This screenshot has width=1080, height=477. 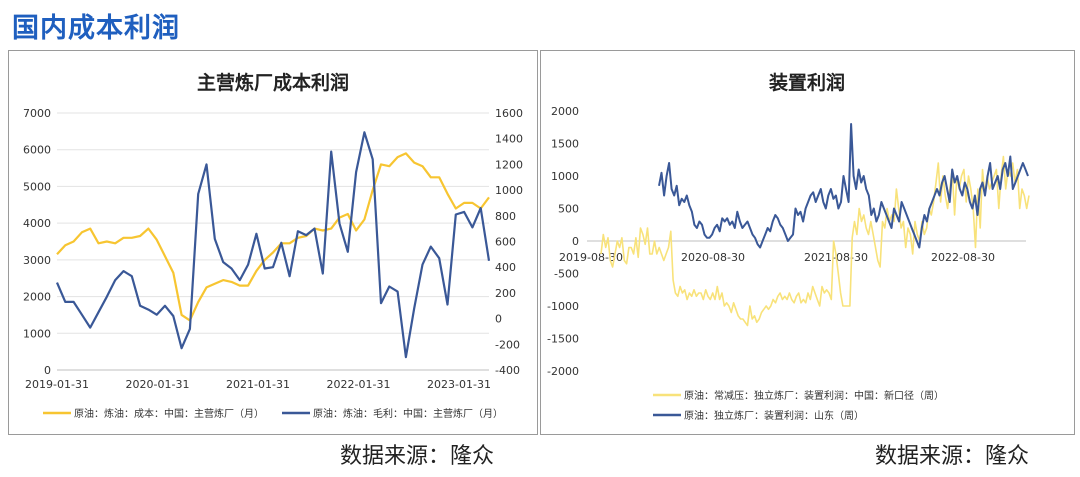 What do you see at coordinates (806, 82) in the screenshot?
I see `chart-title: 装置利润` at bounding box center [806, 82].